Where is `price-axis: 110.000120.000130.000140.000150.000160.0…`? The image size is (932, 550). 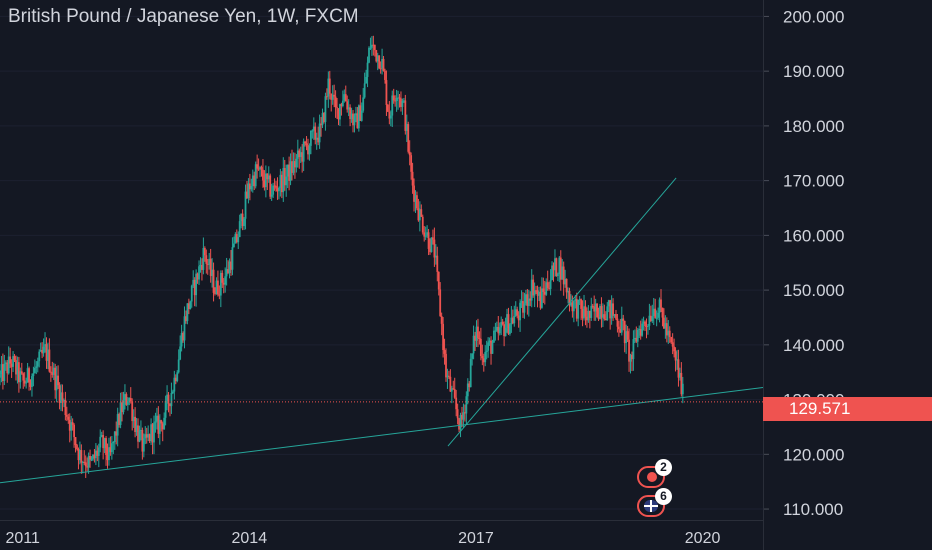 price-axis: 110.000120.000130.000140.000150.000160.0… is located at coordinates (803, 263).